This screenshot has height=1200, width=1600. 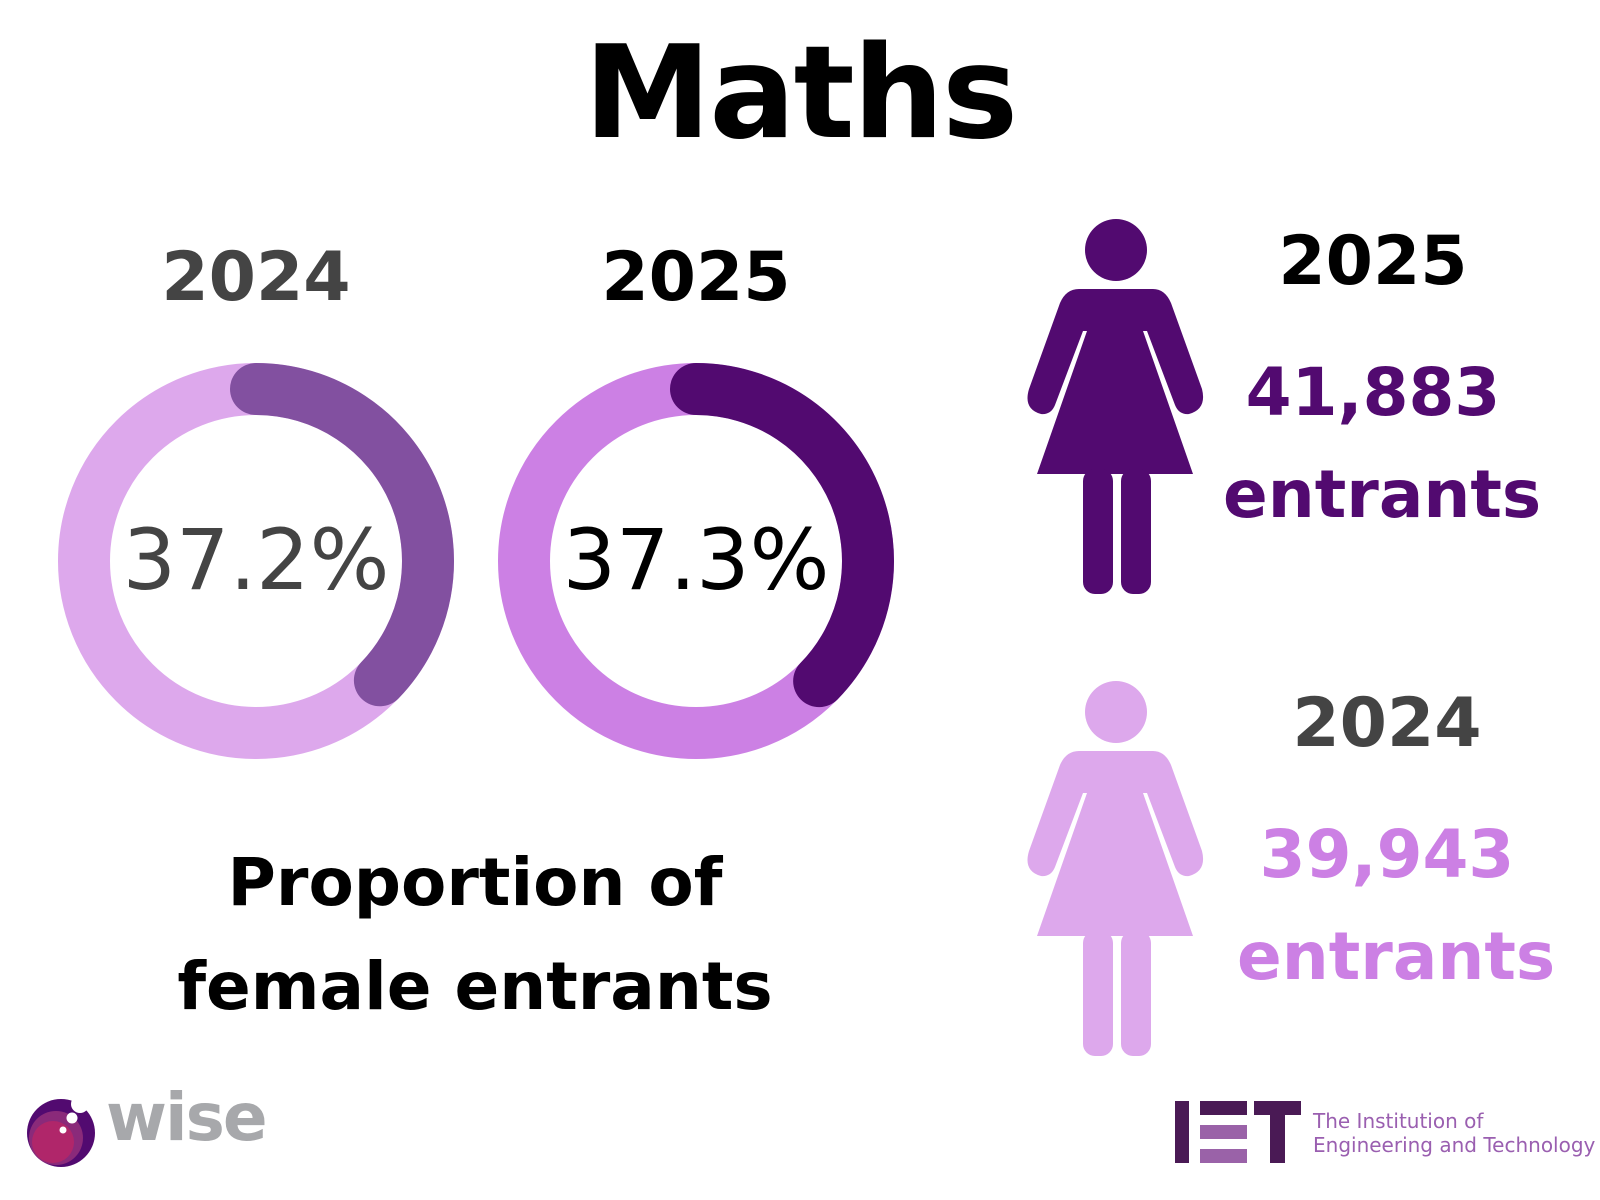 I want to click on wise-logo-icon, so click(x=61, y=1131).